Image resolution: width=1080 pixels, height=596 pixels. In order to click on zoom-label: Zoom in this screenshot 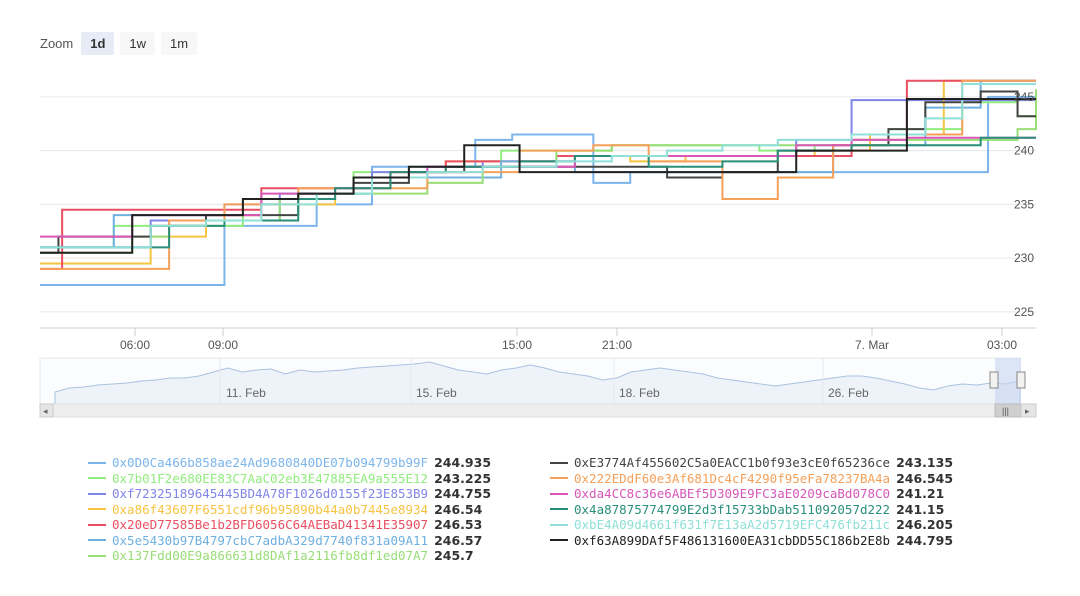, I will do `click(57, 43)`.